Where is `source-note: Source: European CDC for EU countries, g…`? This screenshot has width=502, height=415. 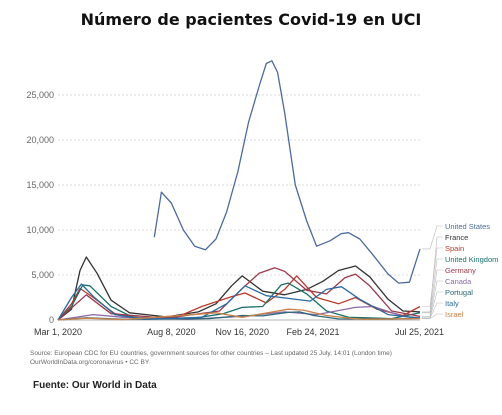 source-note: Source: European CDC for EU countries, g… is located at coordinates (230, 358).